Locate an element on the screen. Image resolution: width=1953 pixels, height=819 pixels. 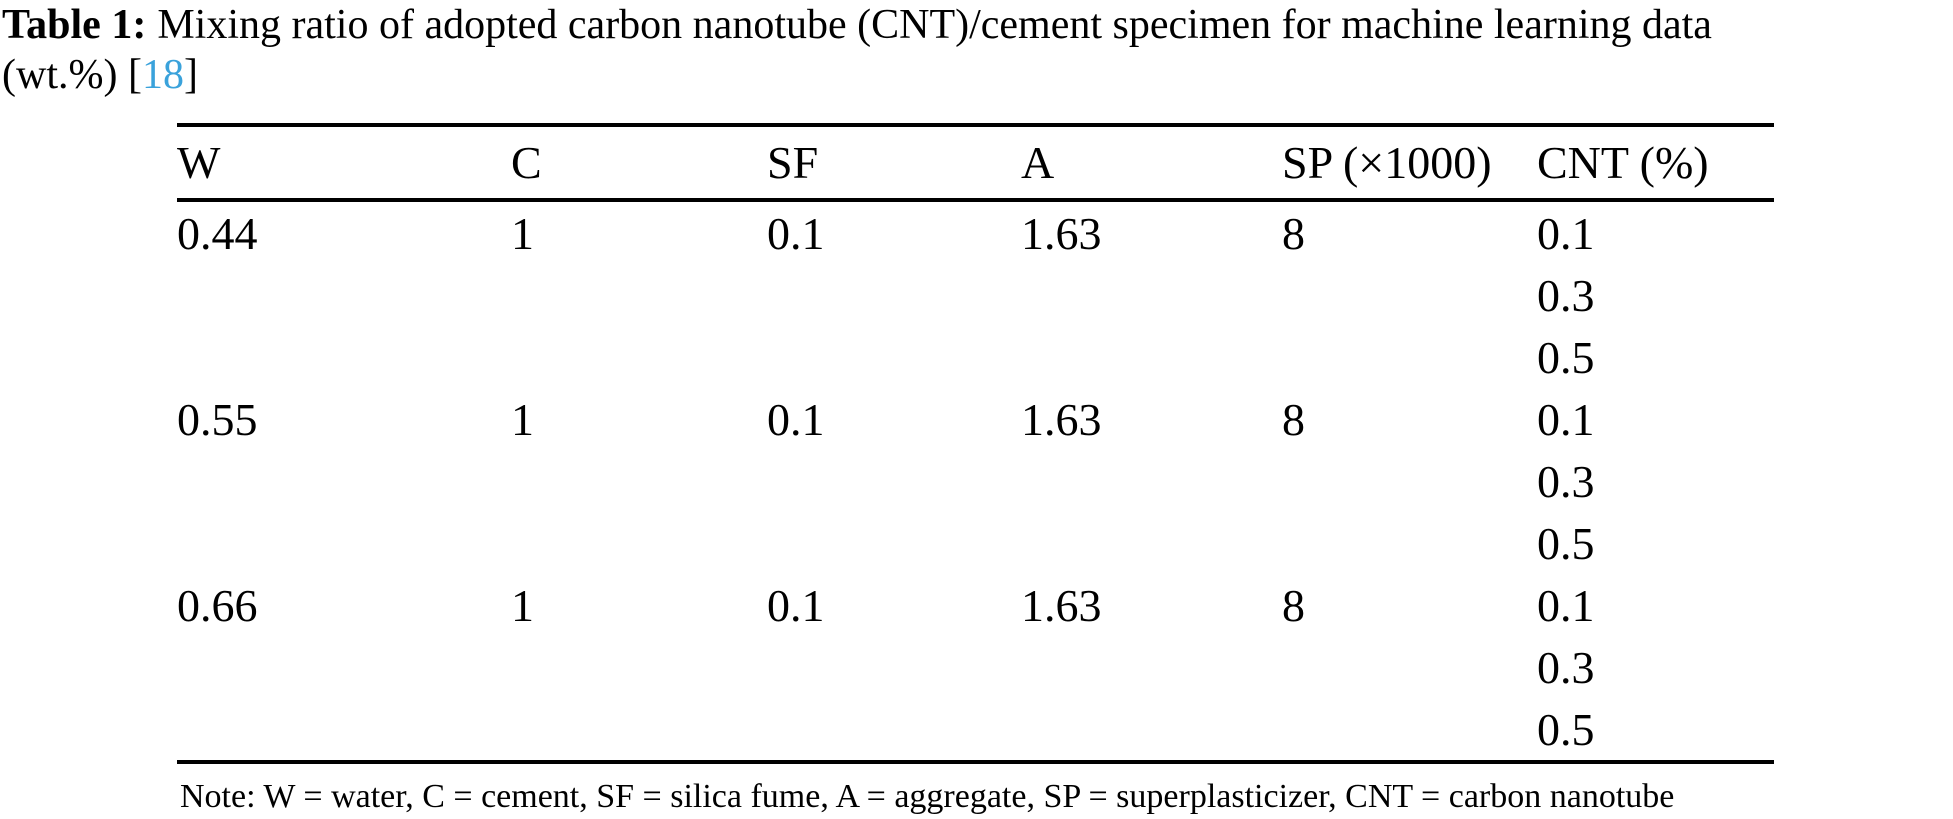
table-header-row: W C SF A SP (×1000) CNT (%) is located at coordinates (975, 163).